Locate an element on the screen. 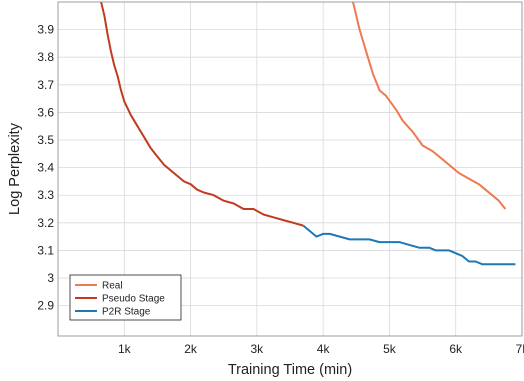 Image resolution: width=524 pixels, height=381 pixels. y-tick-label: 2.9 is located at coordinates (45, 306).